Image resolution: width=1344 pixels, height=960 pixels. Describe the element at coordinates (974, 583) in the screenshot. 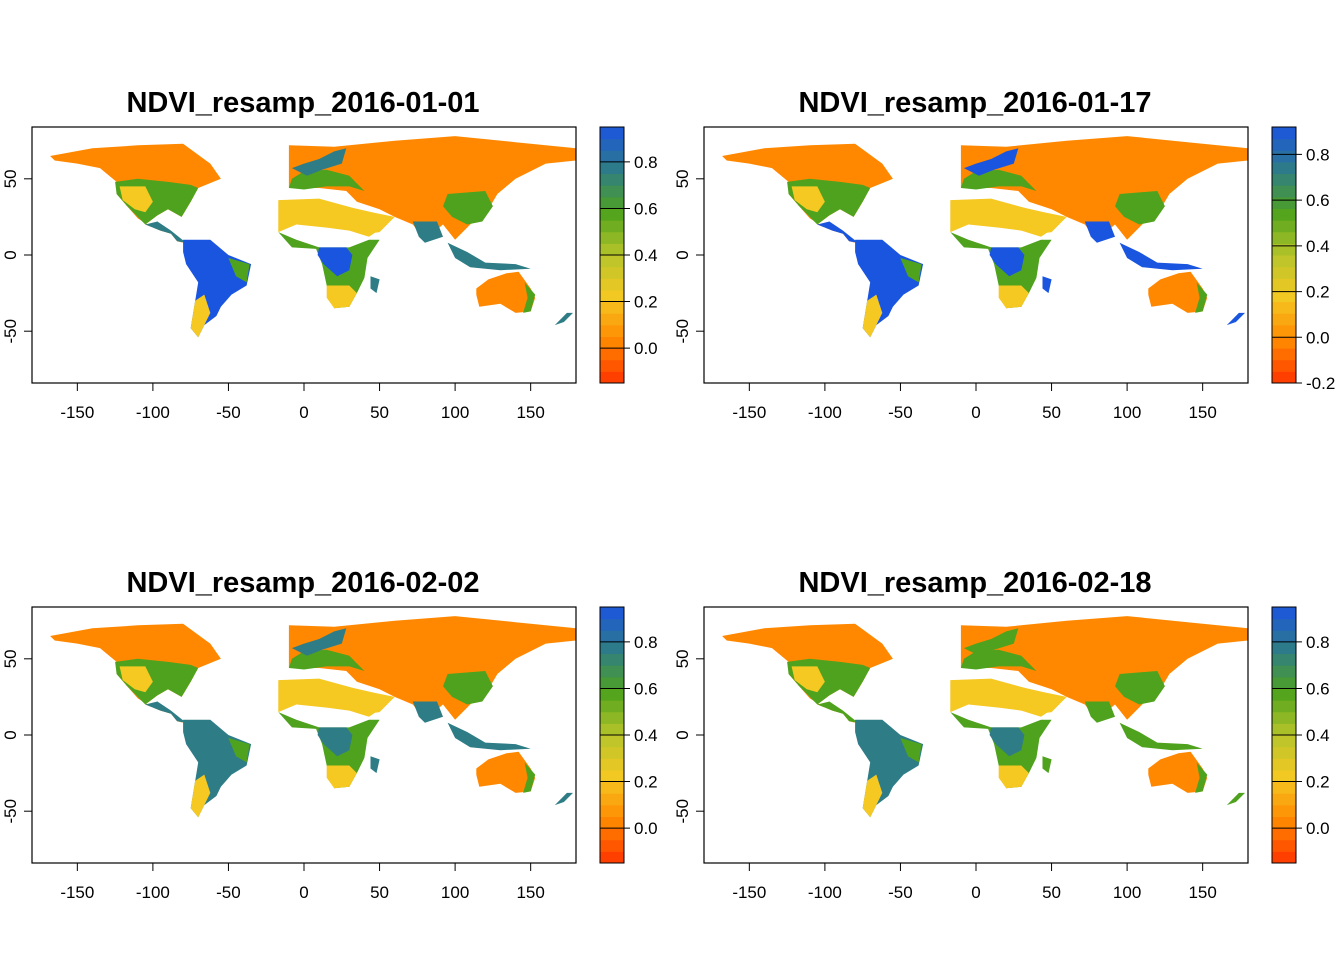

I see `panel-title: NDVI_resamp_2016-02-18` at that location.